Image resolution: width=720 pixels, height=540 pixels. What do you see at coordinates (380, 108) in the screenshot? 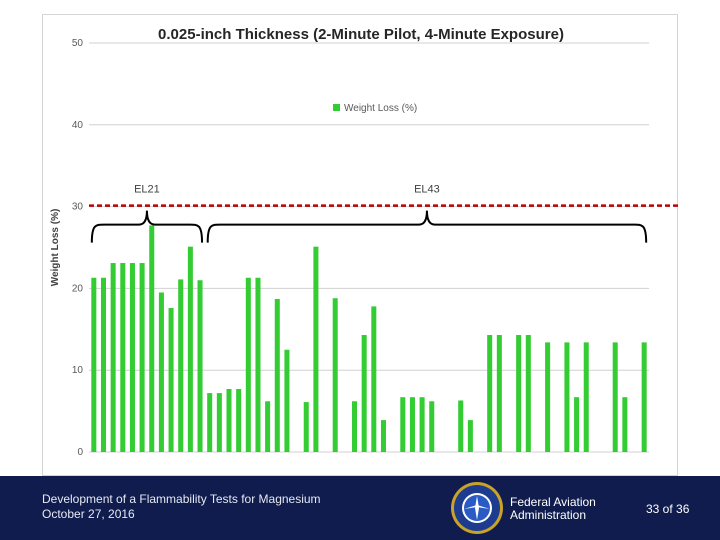
I see `legend-label: Weight Loss (%)` at bounding box center [380, 108].